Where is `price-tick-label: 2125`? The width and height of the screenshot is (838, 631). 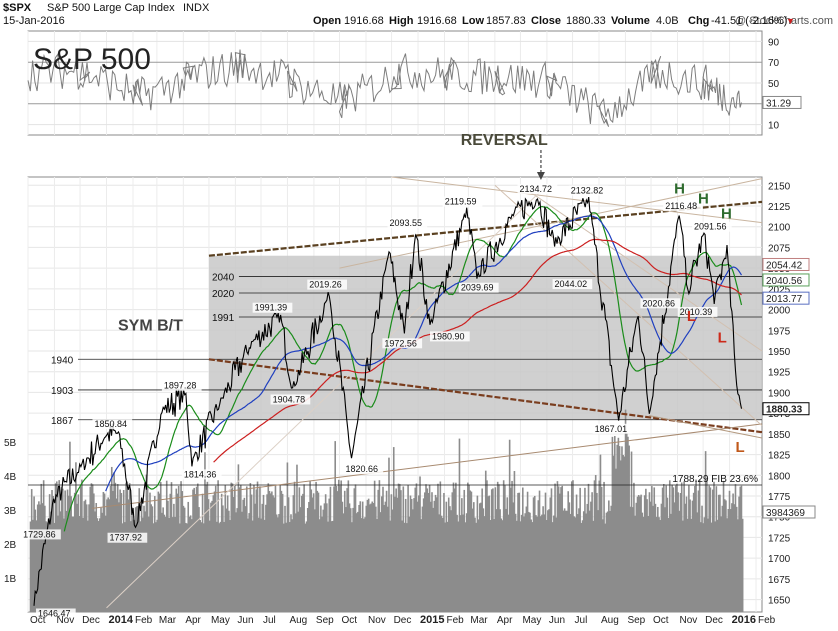
price-tick-label: 2125 is located at coordinates (779, 207).